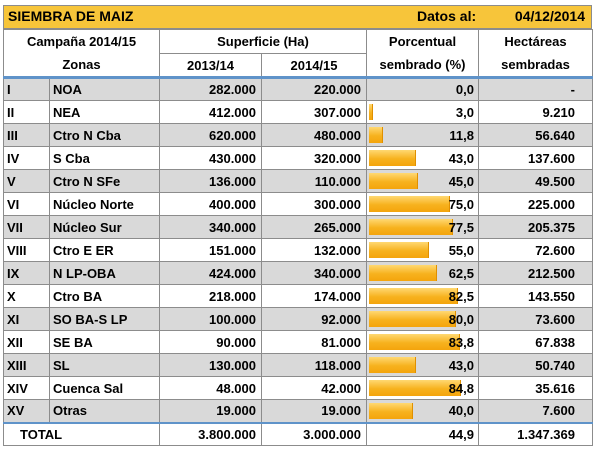 This screenshot has height=467, width=596. I want to click on zone-number: XIII, so click(26, 365).